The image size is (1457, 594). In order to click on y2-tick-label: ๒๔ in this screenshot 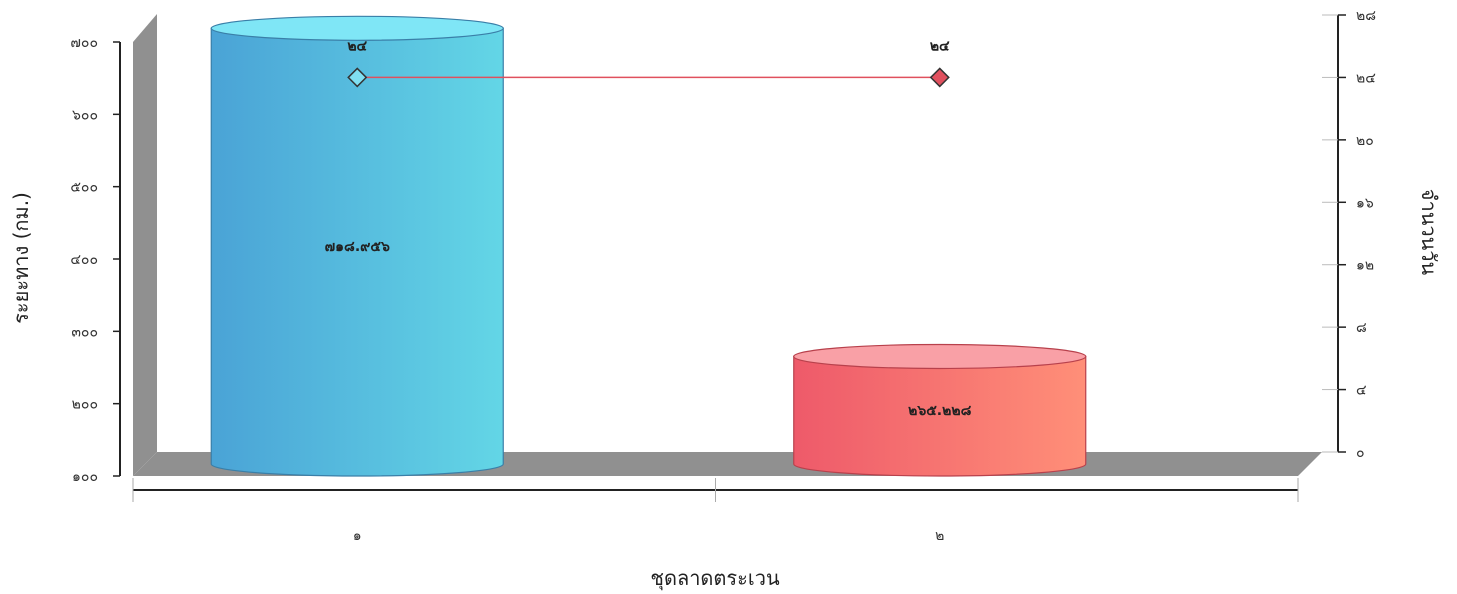, I will do `click(1366, 78)`.